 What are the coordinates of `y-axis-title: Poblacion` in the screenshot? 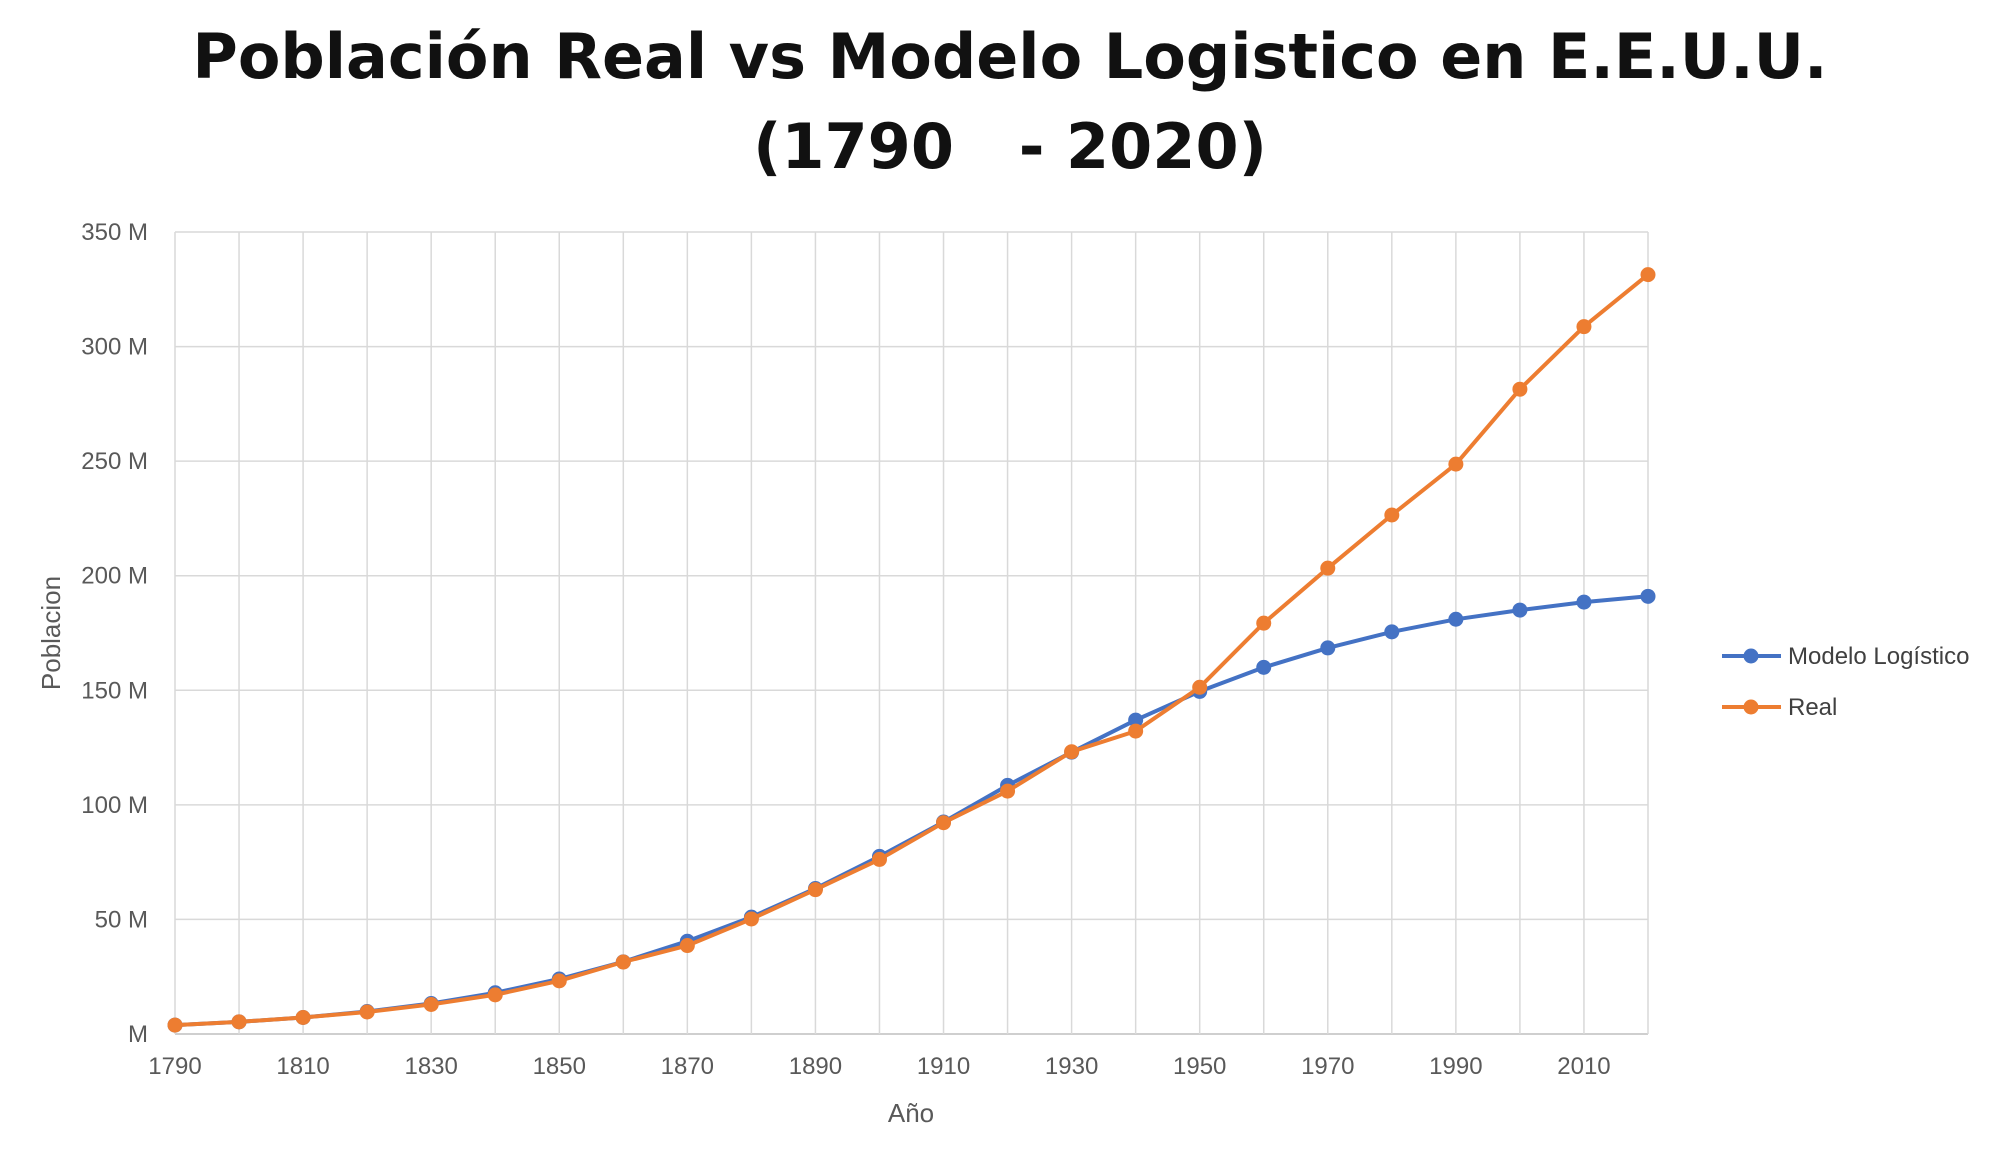 It's located at (51, 633).